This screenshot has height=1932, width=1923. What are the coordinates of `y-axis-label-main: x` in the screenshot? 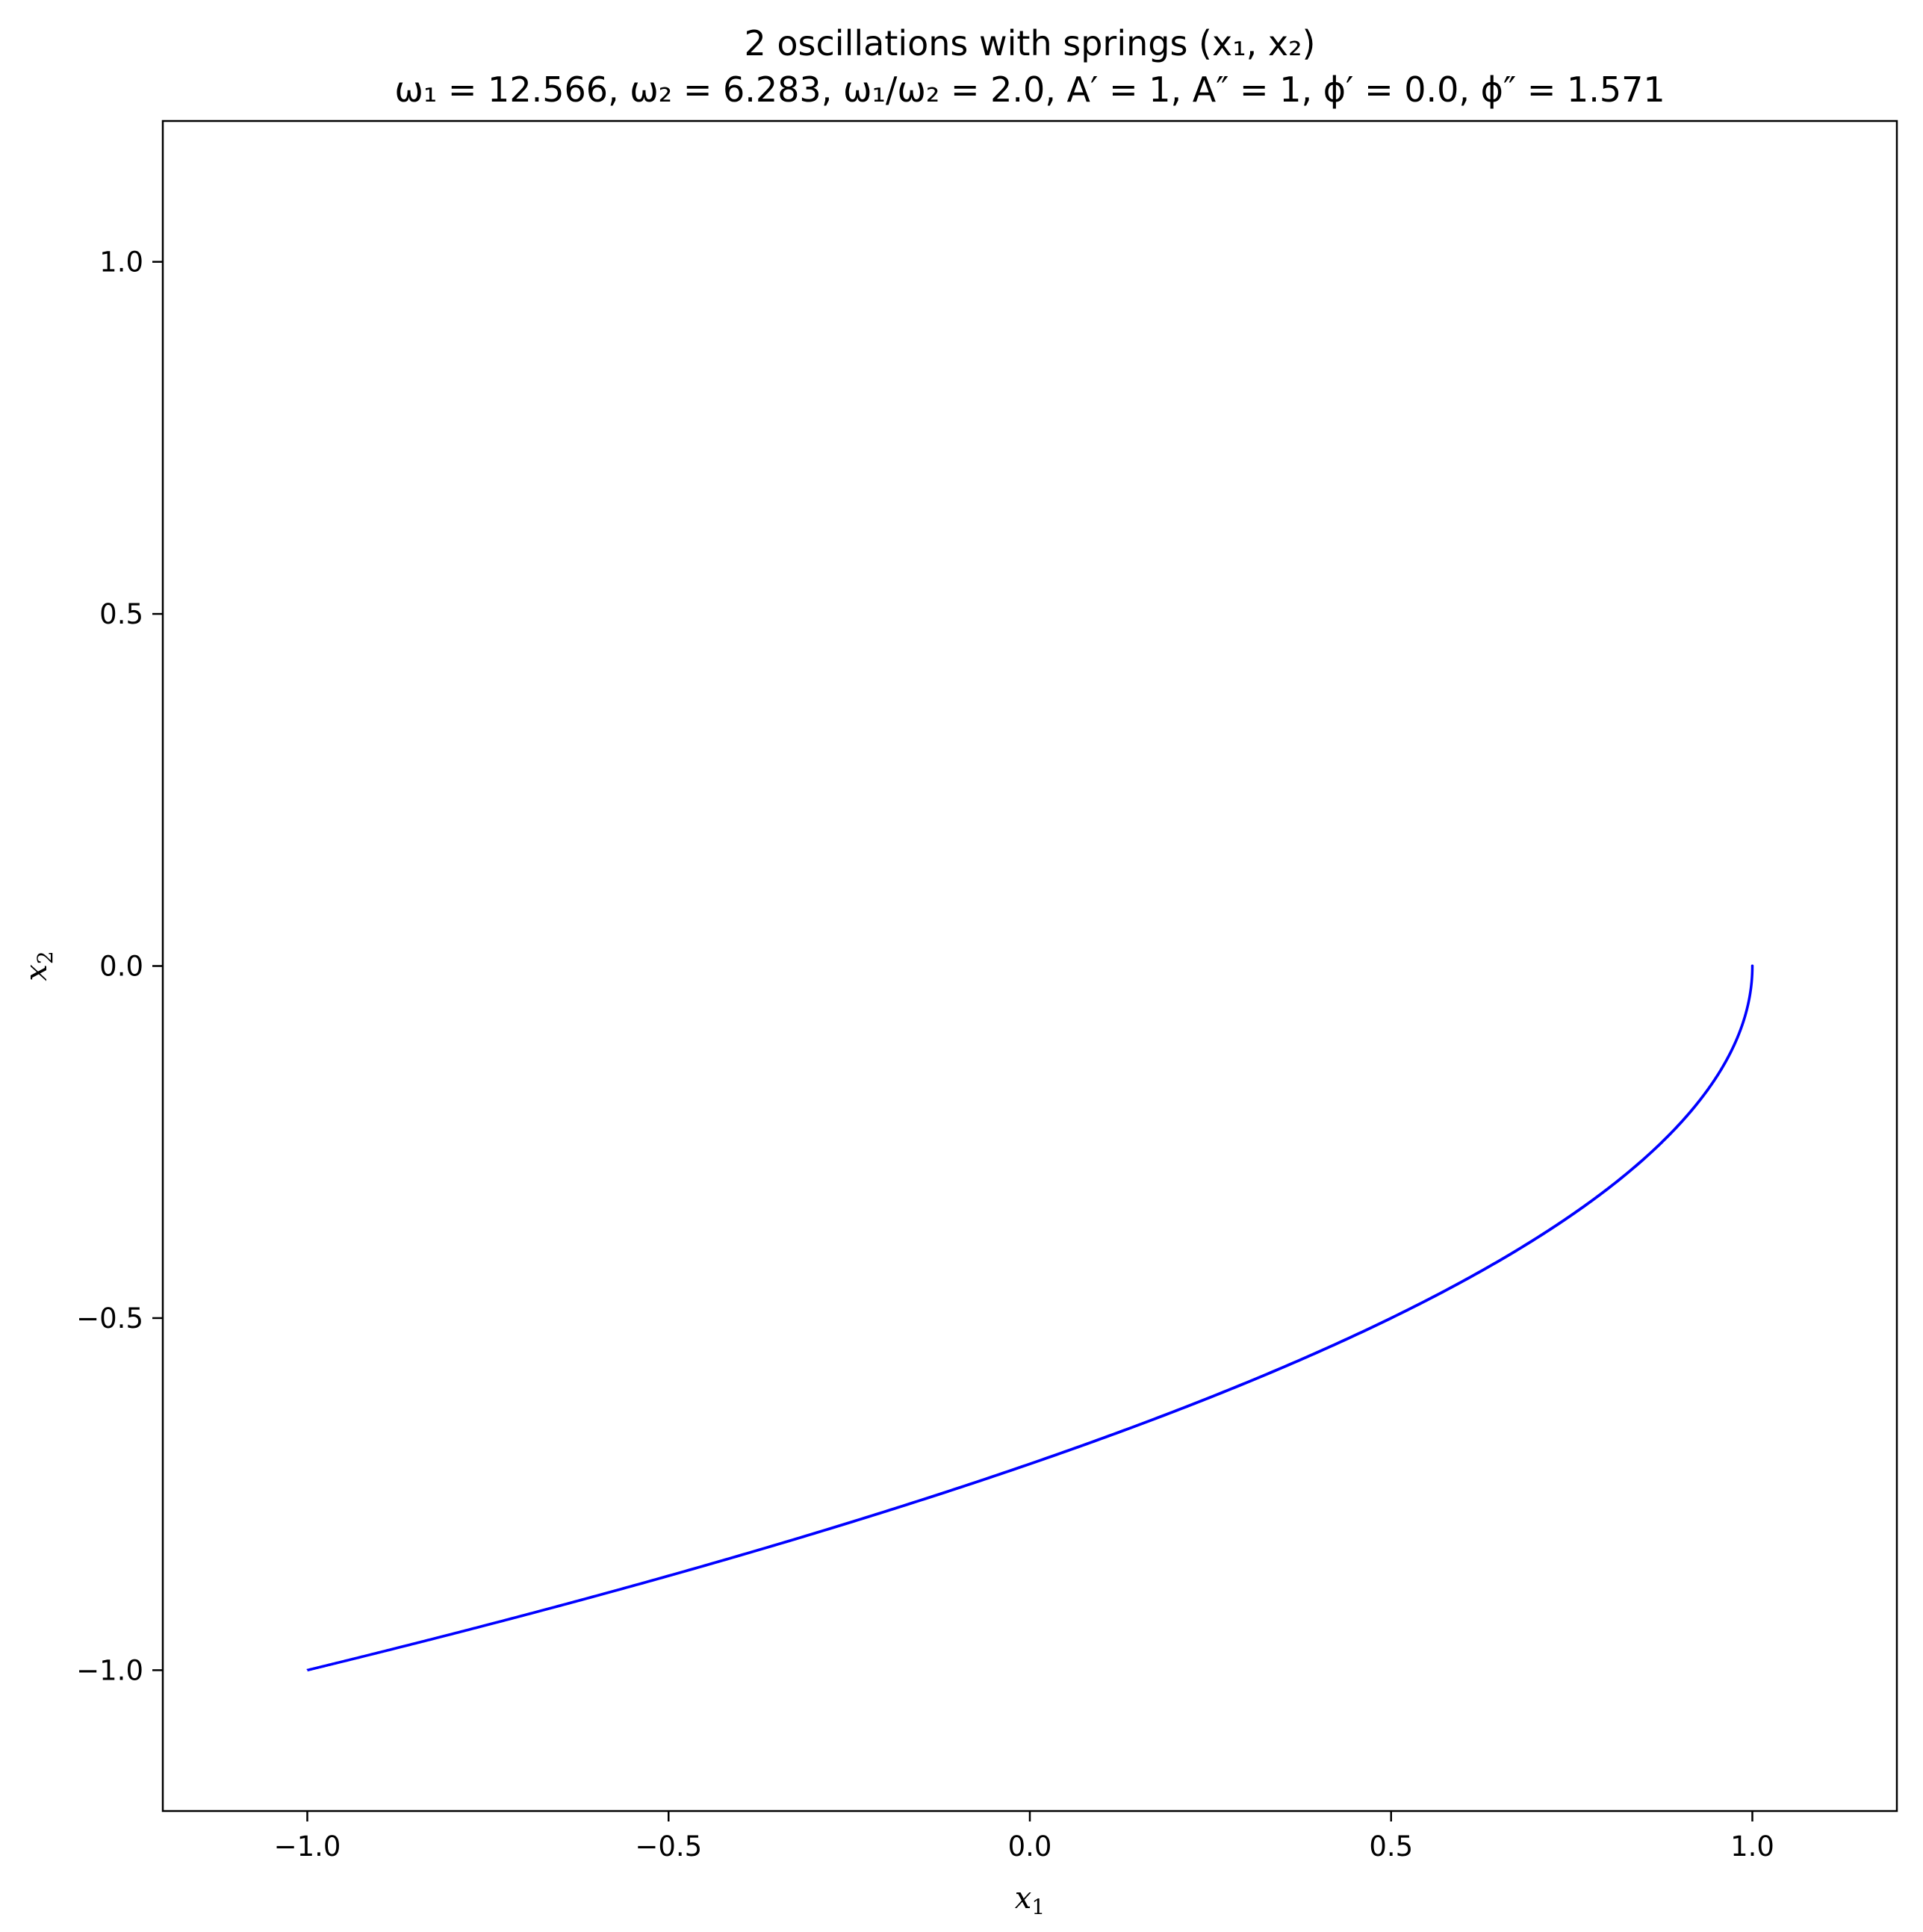 It's located at (36, 972).